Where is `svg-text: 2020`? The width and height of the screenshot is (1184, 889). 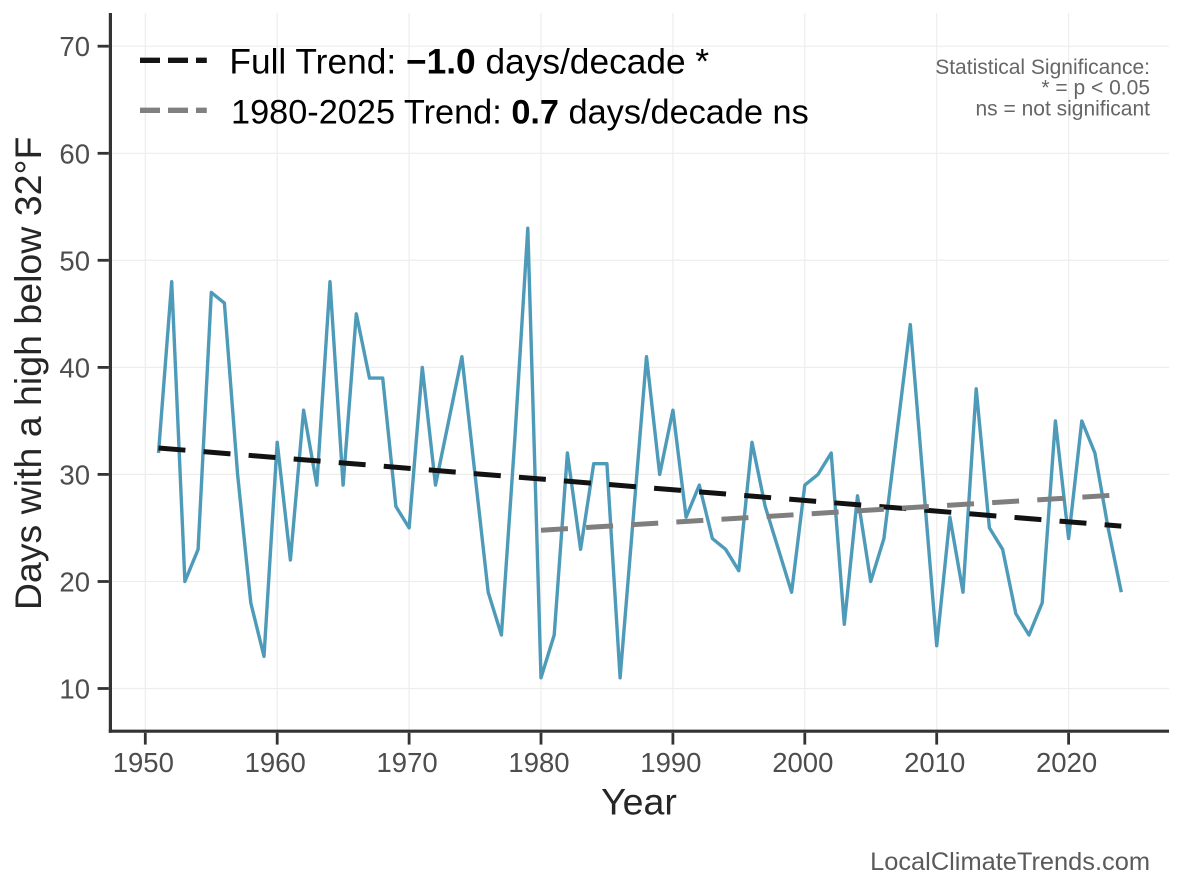 svg-text: 2020 is located at coordinates (1066, 762).